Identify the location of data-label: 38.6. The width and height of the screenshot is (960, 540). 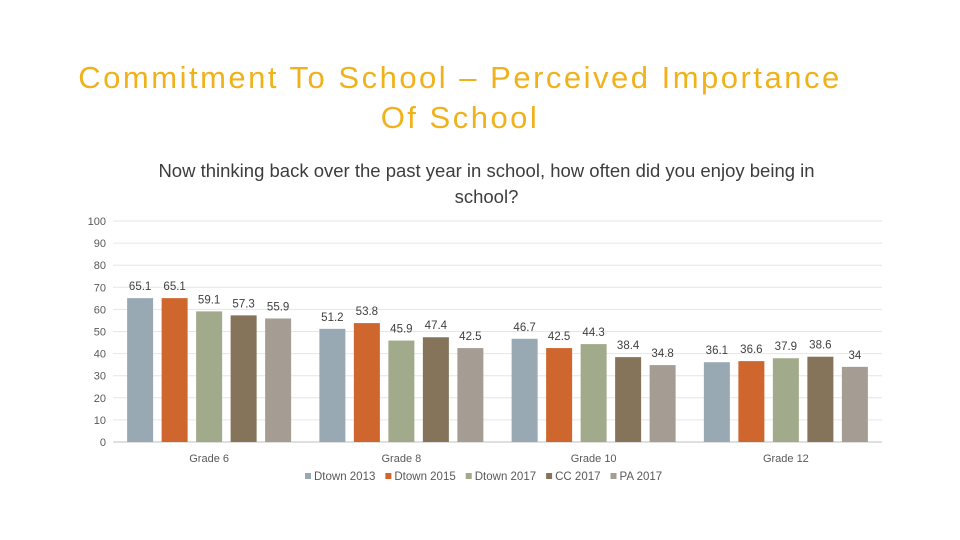
(820, 346).